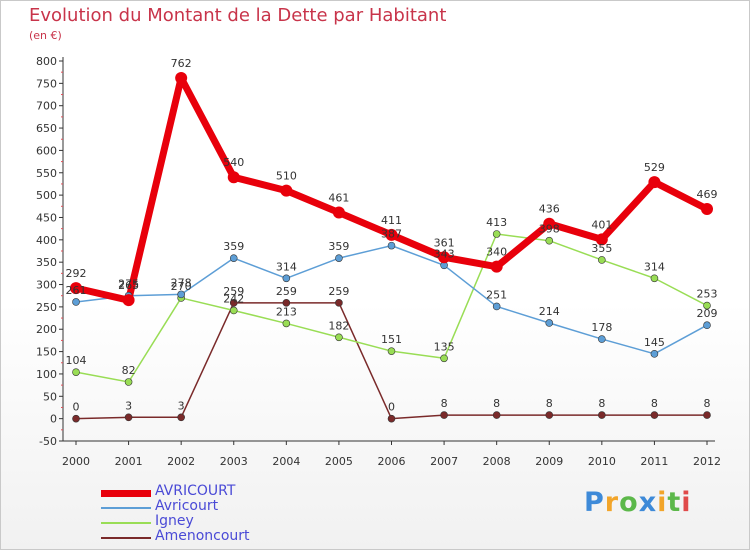  Describe the element at coordinates (46, 352) in the screenshot. I see `y-tick-label: 150` at that location.